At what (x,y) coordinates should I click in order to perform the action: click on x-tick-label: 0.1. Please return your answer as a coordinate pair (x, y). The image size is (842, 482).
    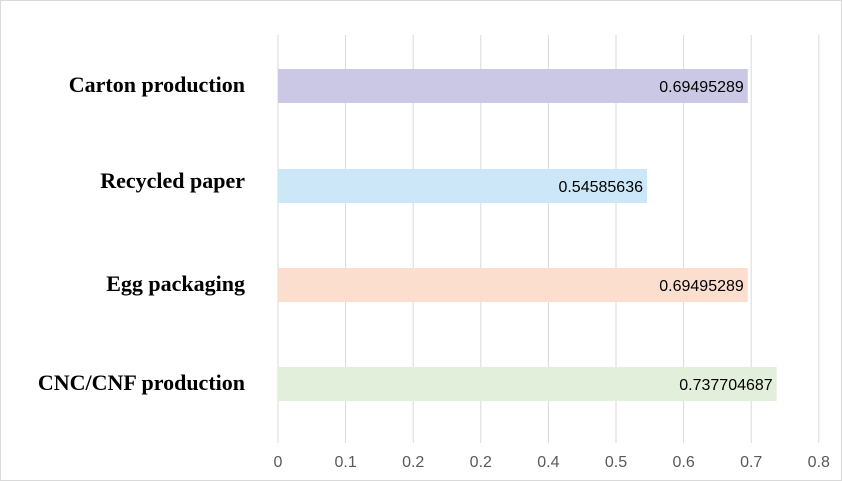
    Looking at the image, I should click on (345, 462).